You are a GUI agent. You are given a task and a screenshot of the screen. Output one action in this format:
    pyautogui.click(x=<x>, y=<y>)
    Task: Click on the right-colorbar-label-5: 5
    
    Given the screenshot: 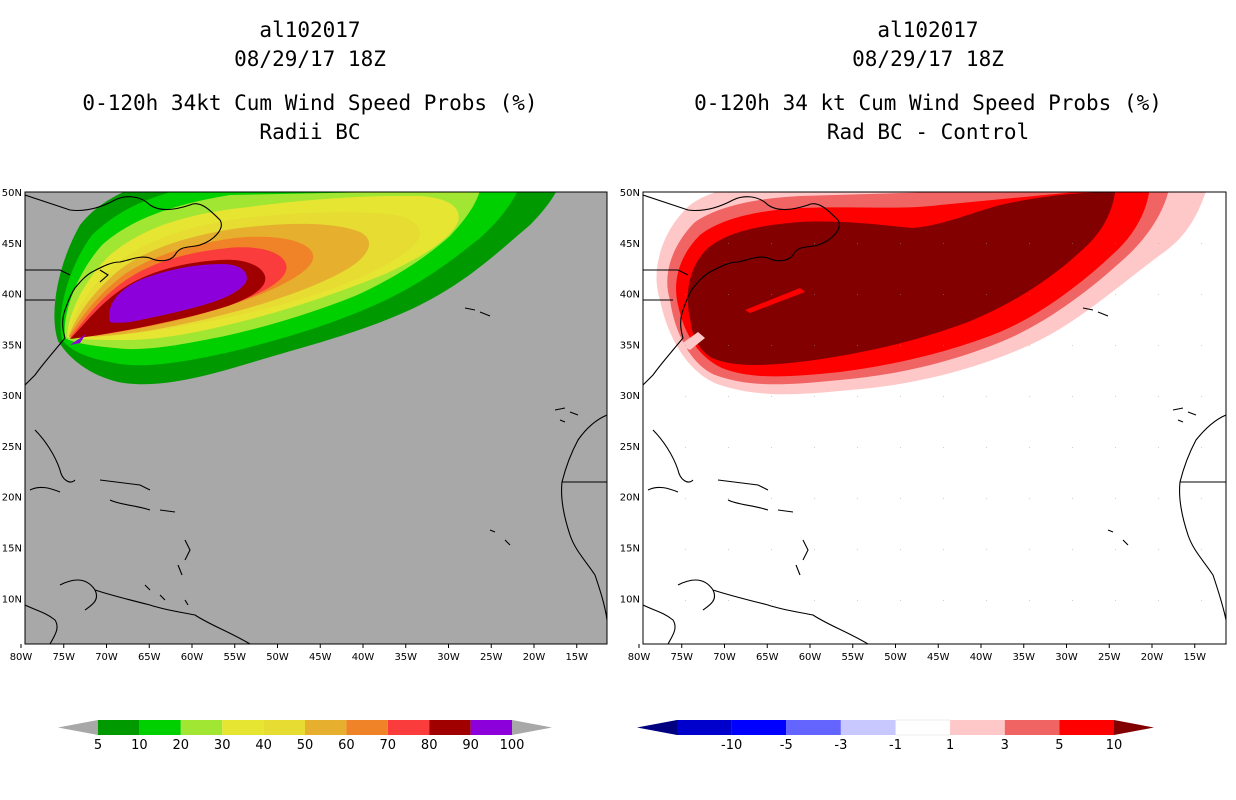 What is the action you would take?
    pyautogui.click(x=1059, y=745)
    